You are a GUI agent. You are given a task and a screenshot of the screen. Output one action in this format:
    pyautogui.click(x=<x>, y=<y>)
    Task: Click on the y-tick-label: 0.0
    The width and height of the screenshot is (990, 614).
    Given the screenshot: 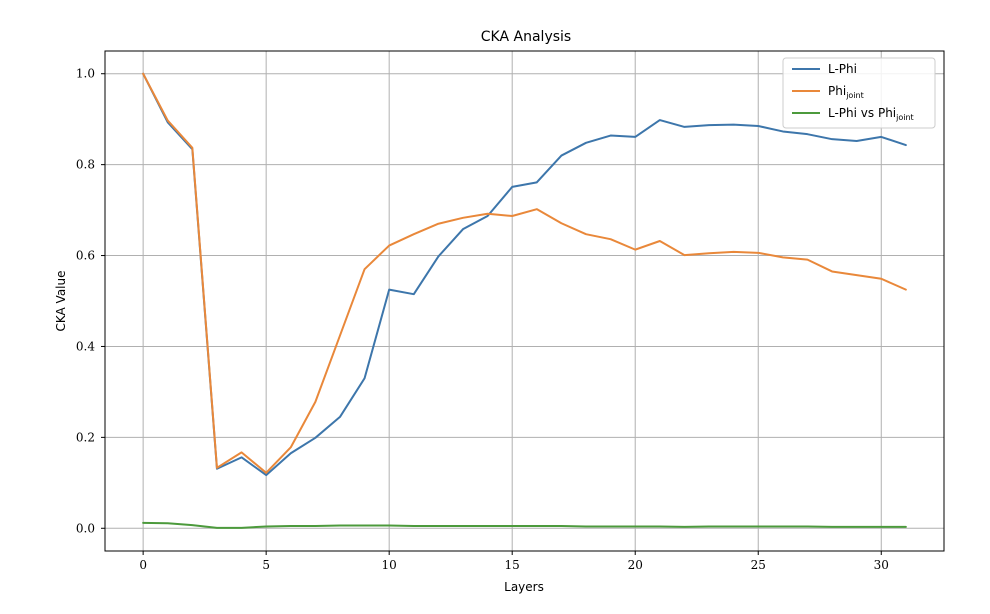 What is the action you would take?
    pyautogui.click(x=85, y=528)
    